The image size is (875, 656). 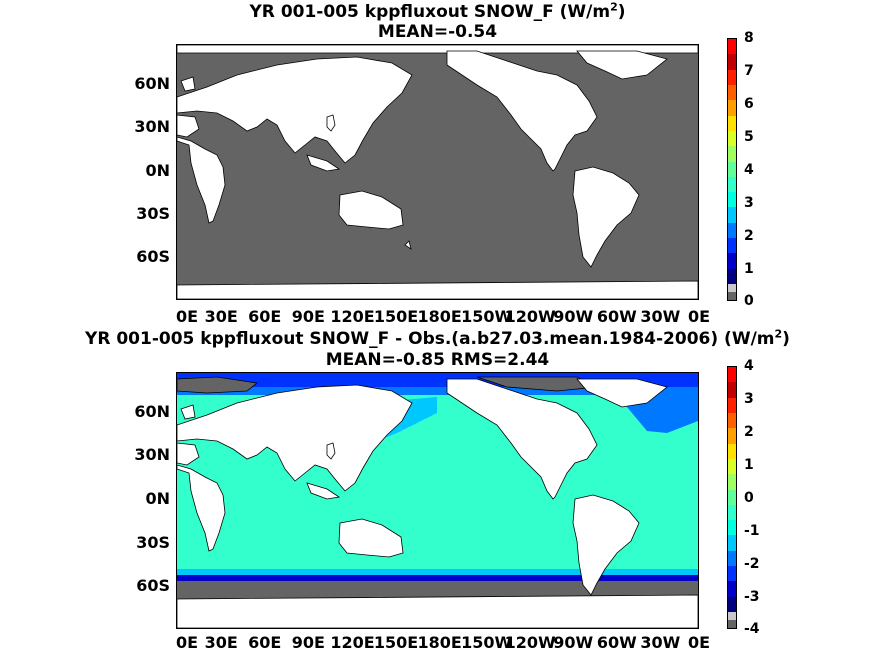 What do you see at coordinates (614, 7) in the screenshot?
I see `panel1-title-sup: 2` at bounding box center [614, 7].